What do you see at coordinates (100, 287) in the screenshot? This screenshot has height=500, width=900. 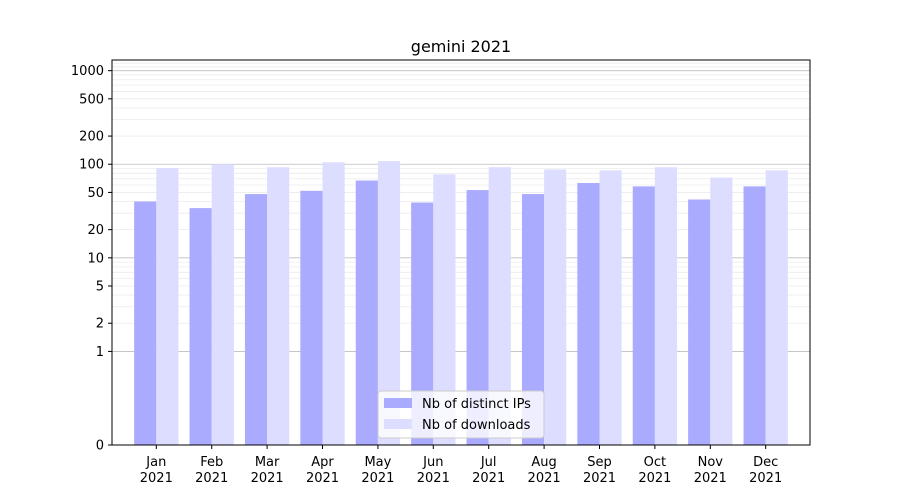 I see `y-tick-label: 5` at bounding box center [100, 287].